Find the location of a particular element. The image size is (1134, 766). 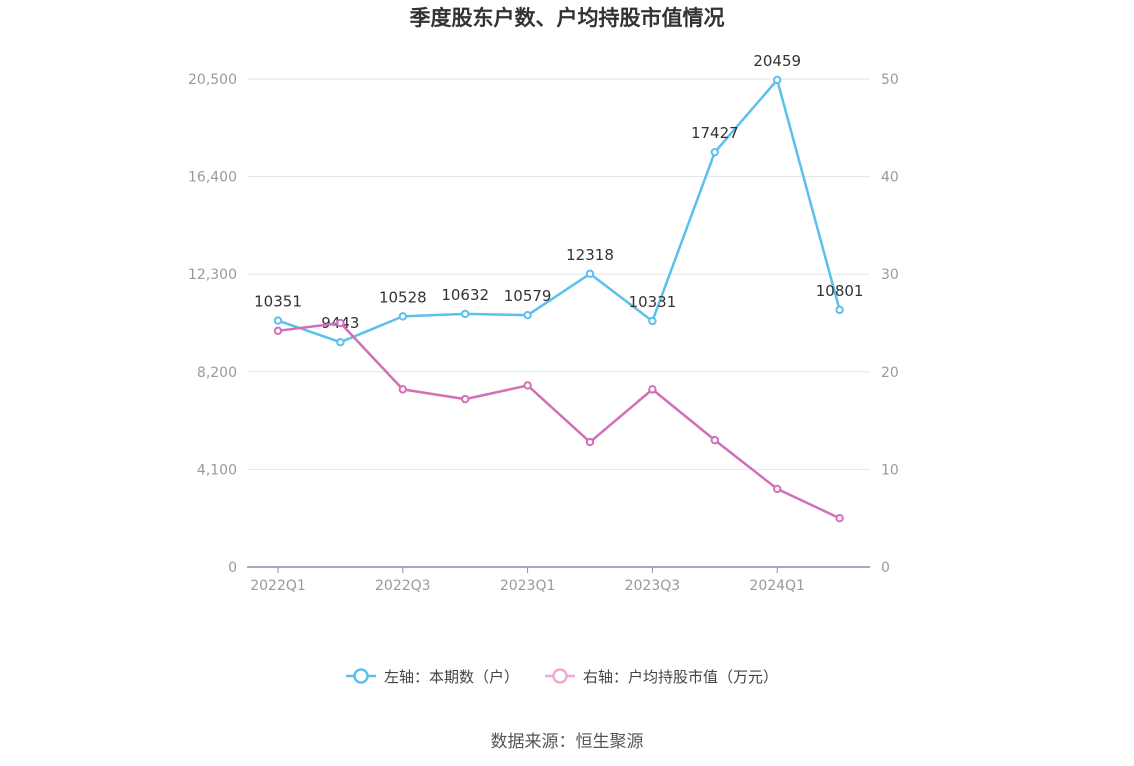

right-tick-label: 30 is located at coordinates (890, 275).